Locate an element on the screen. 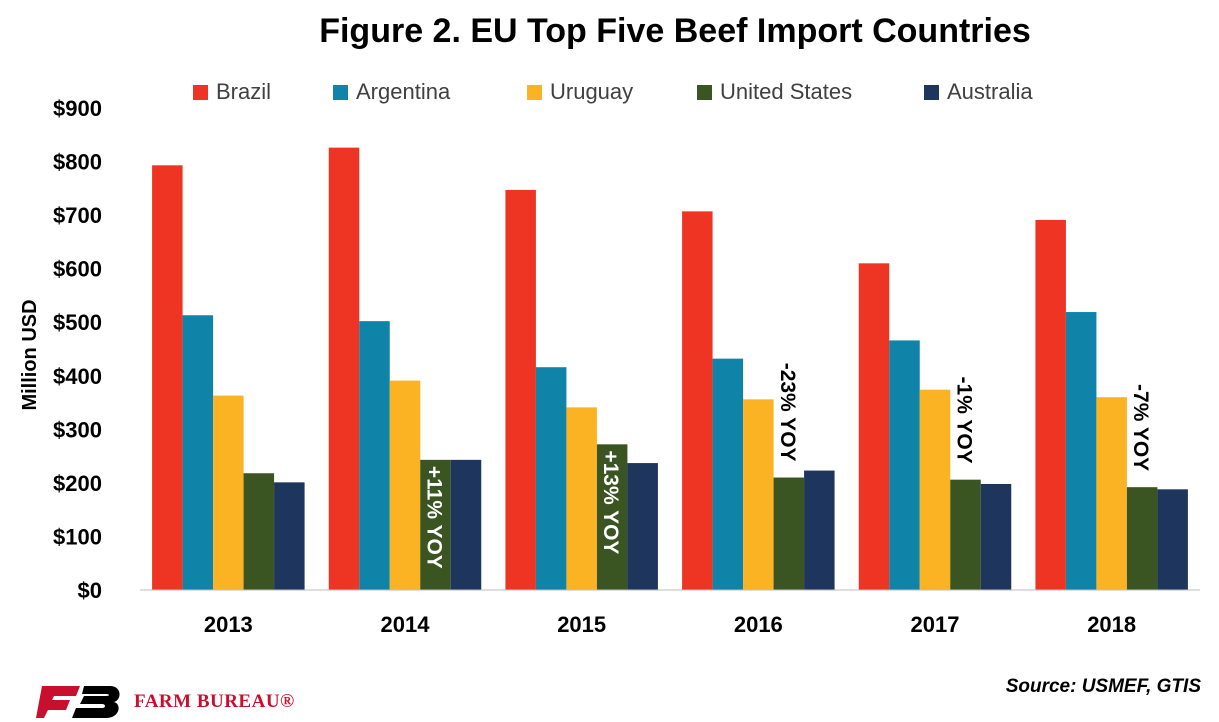  bar-uruguay-2016 is located at coordinates (758, 494).